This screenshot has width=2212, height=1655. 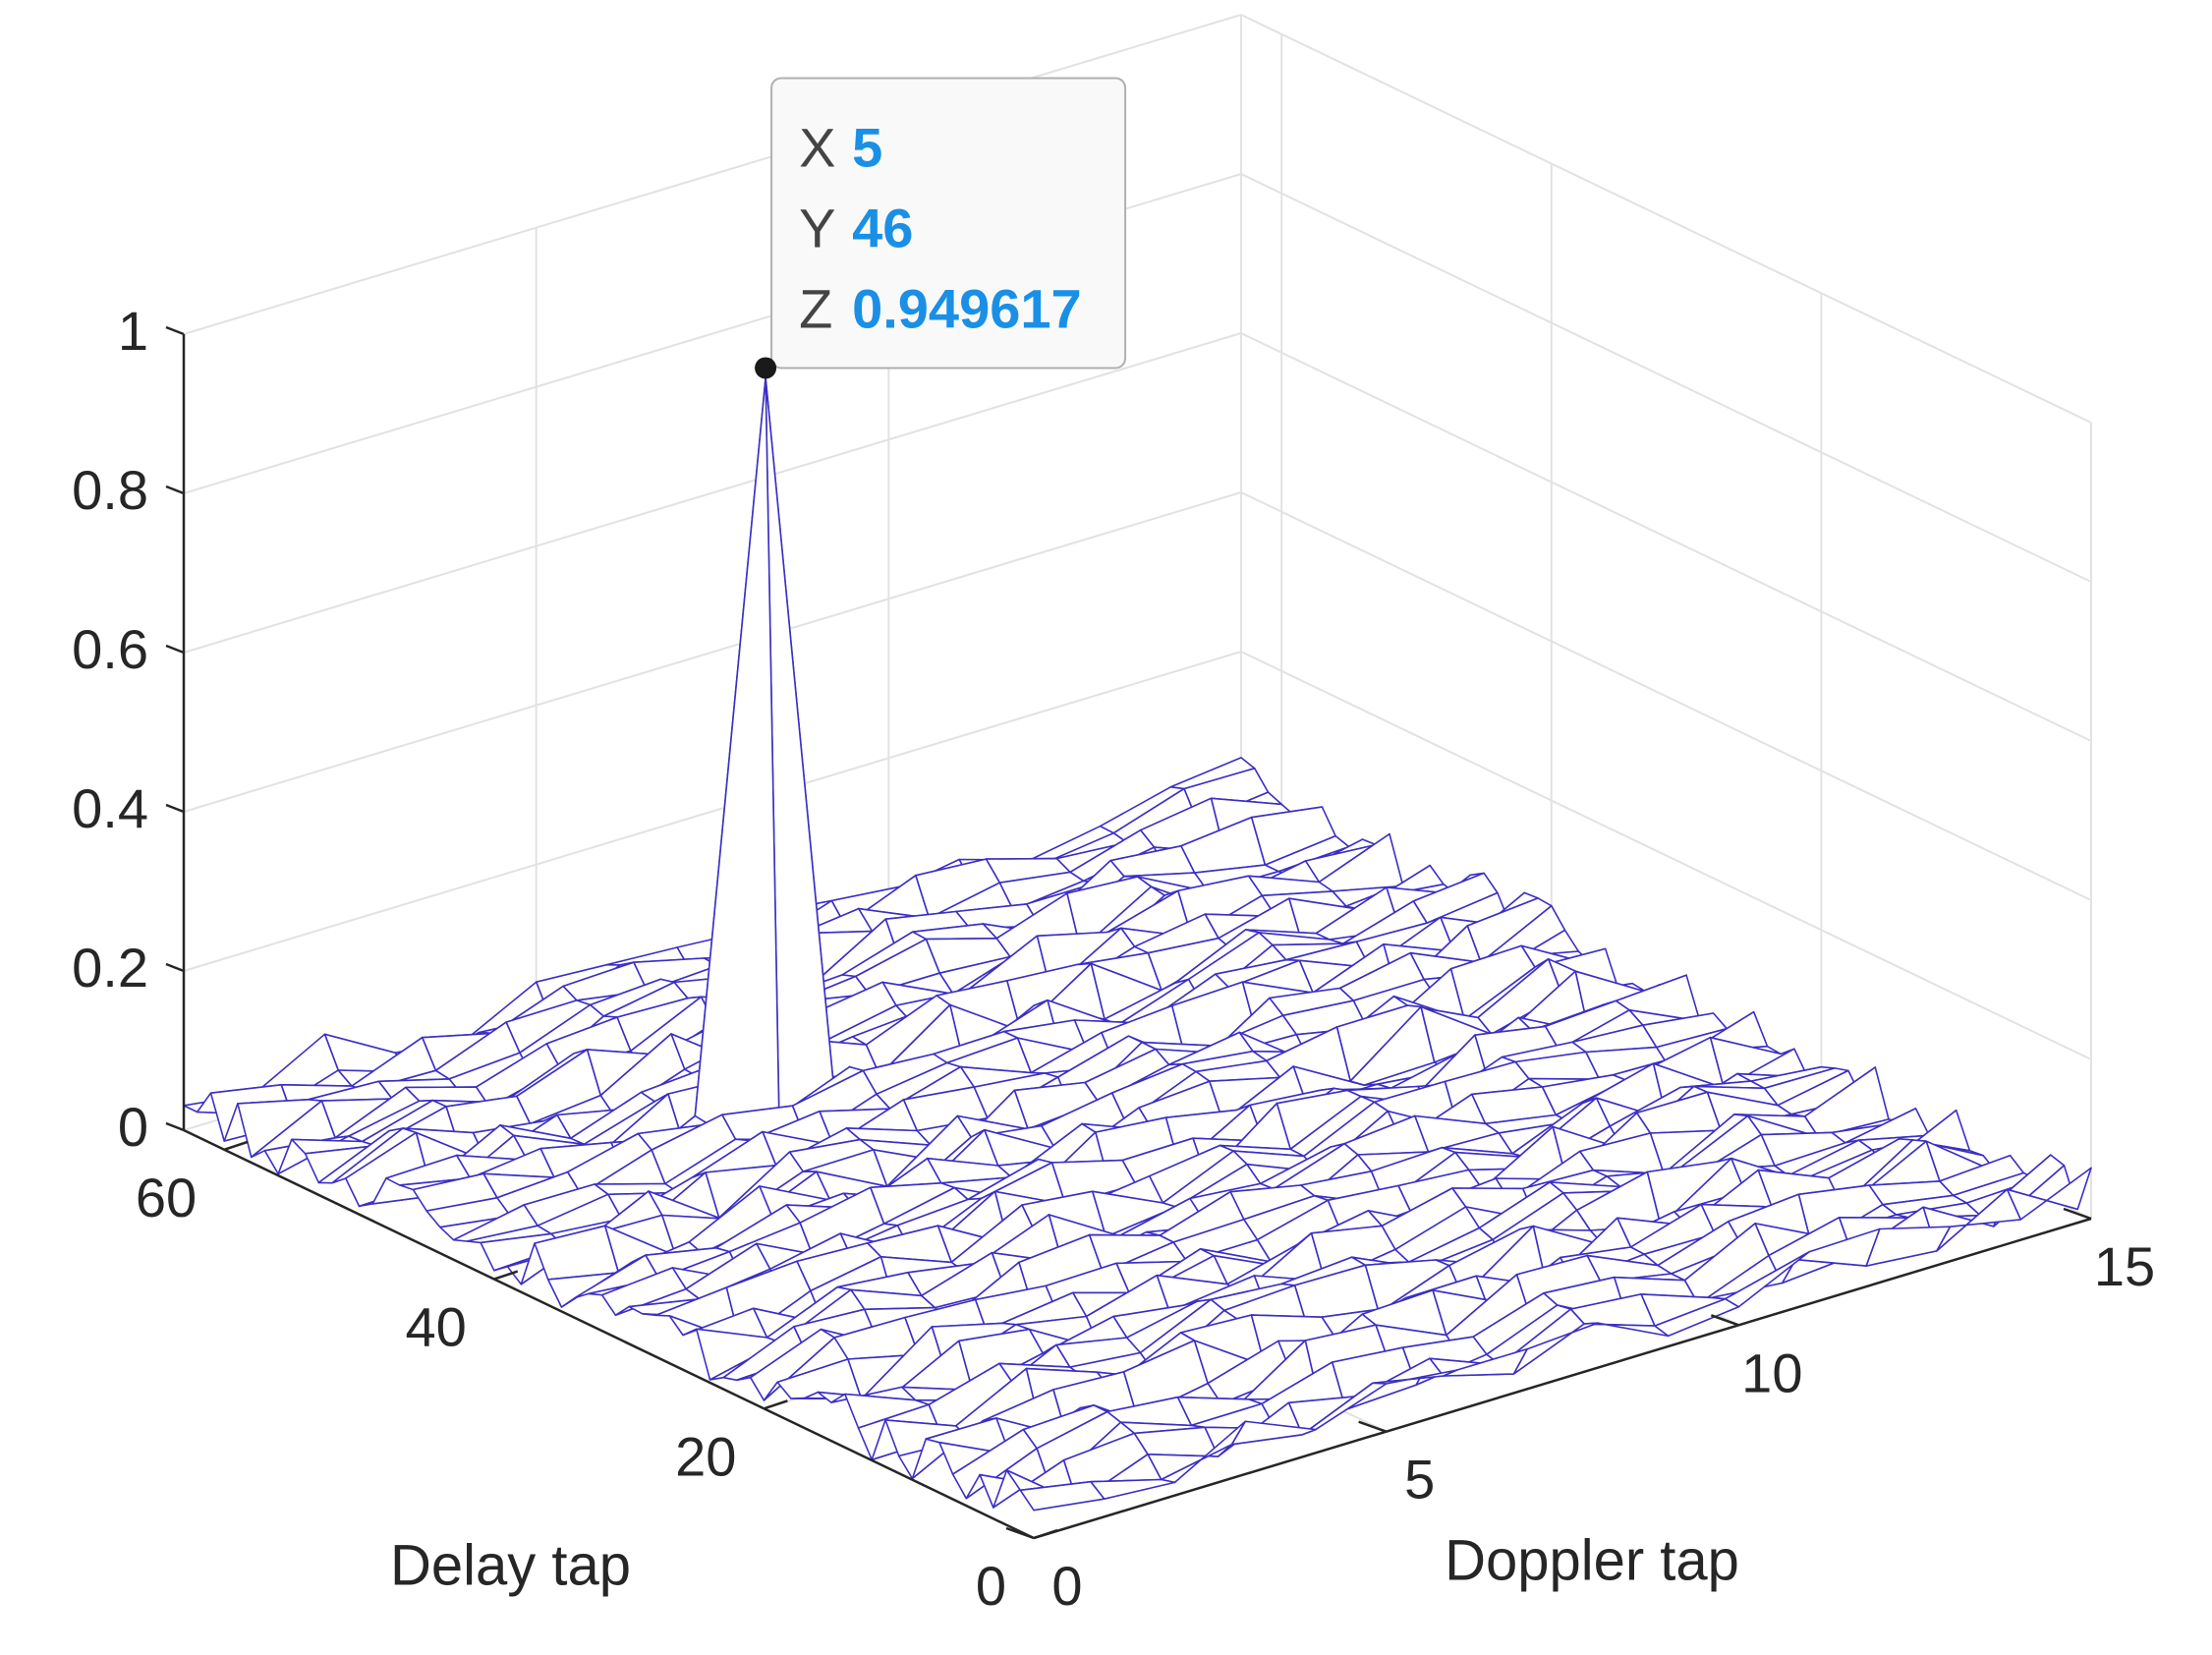 What do you see at coordinates (815, 308) in the screenshot?
I see `datatip-z-key: Z` at bounding box center [815, 308].